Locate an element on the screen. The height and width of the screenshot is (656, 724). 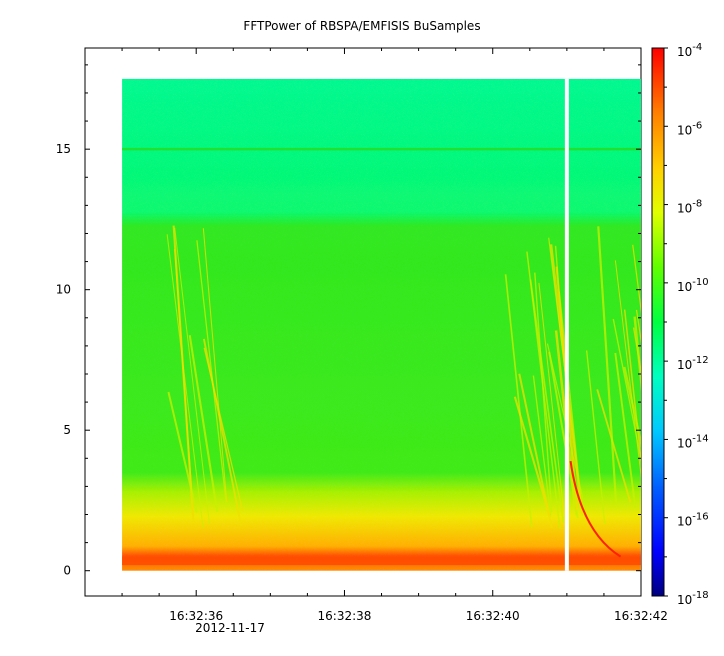
y-tick-label: 15 is located at coordinates (63, 149).